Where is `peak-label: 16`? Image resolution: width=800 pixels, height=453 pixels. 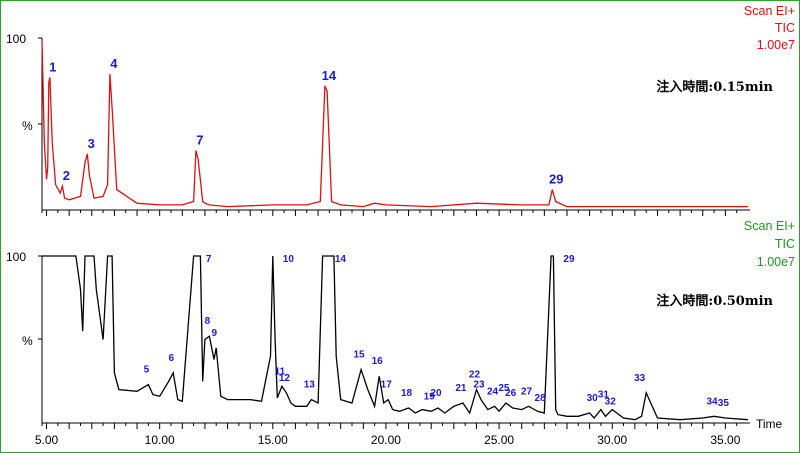
peak-label: 16 is located at coordinates (378, 361).